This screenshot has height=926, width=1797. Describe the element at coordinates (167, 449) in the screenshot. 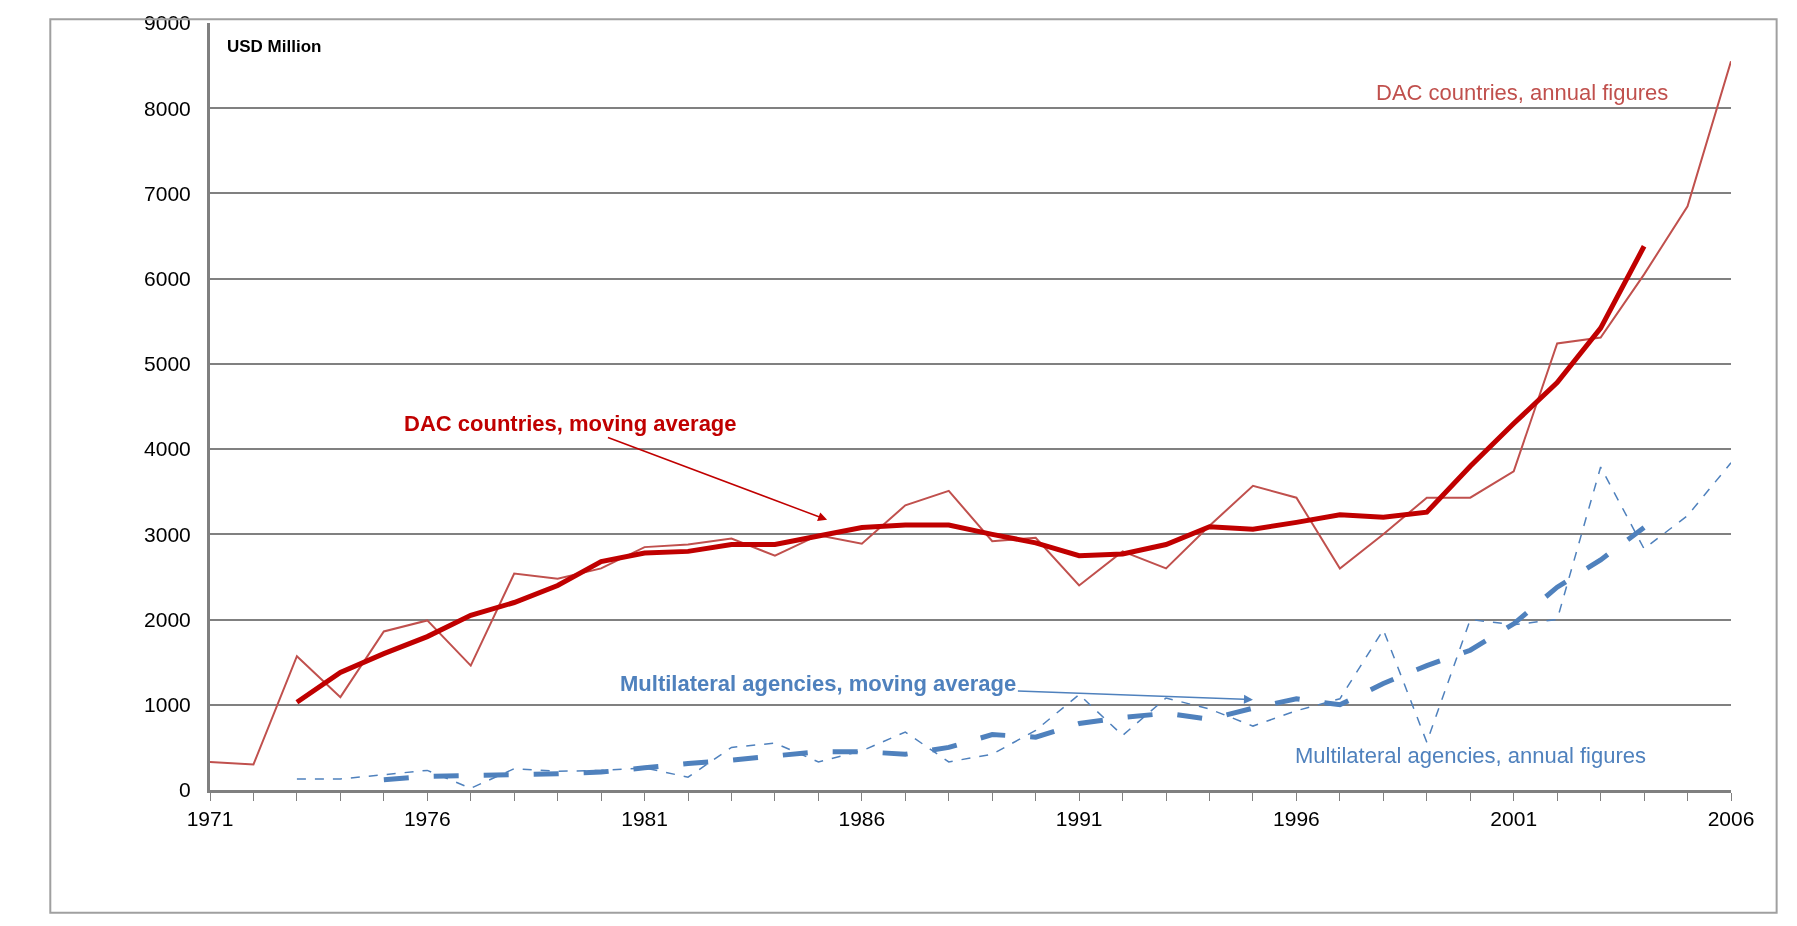

I see `y-tick-label: 4000` at that location.